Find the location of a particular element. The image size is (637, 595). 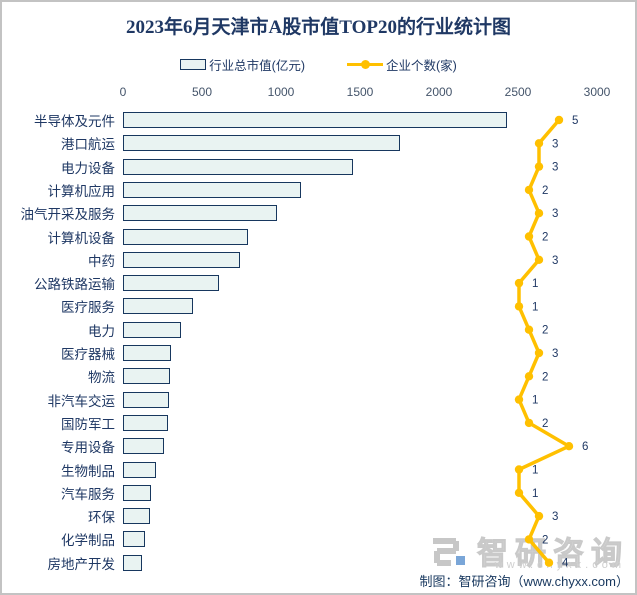

chart-title: 2023年6月天津市A股市值TOP20的行业统计图 is located at coordinates (318, 27).